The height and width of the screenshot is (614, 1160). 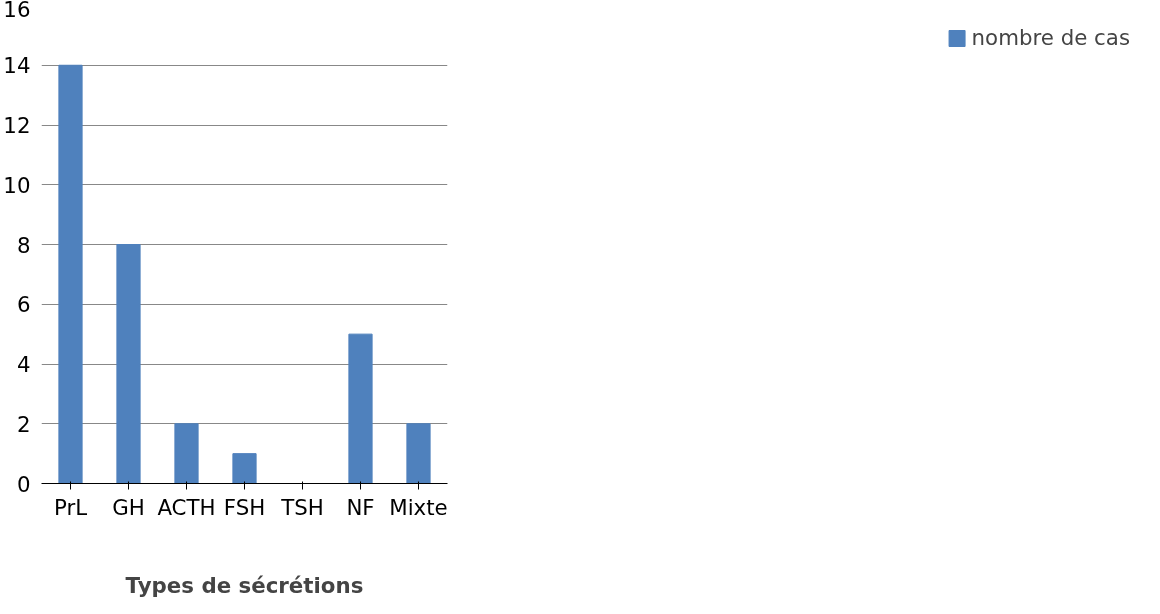 I want to click on y-tick-label: 12, so click(x=17, y=125).